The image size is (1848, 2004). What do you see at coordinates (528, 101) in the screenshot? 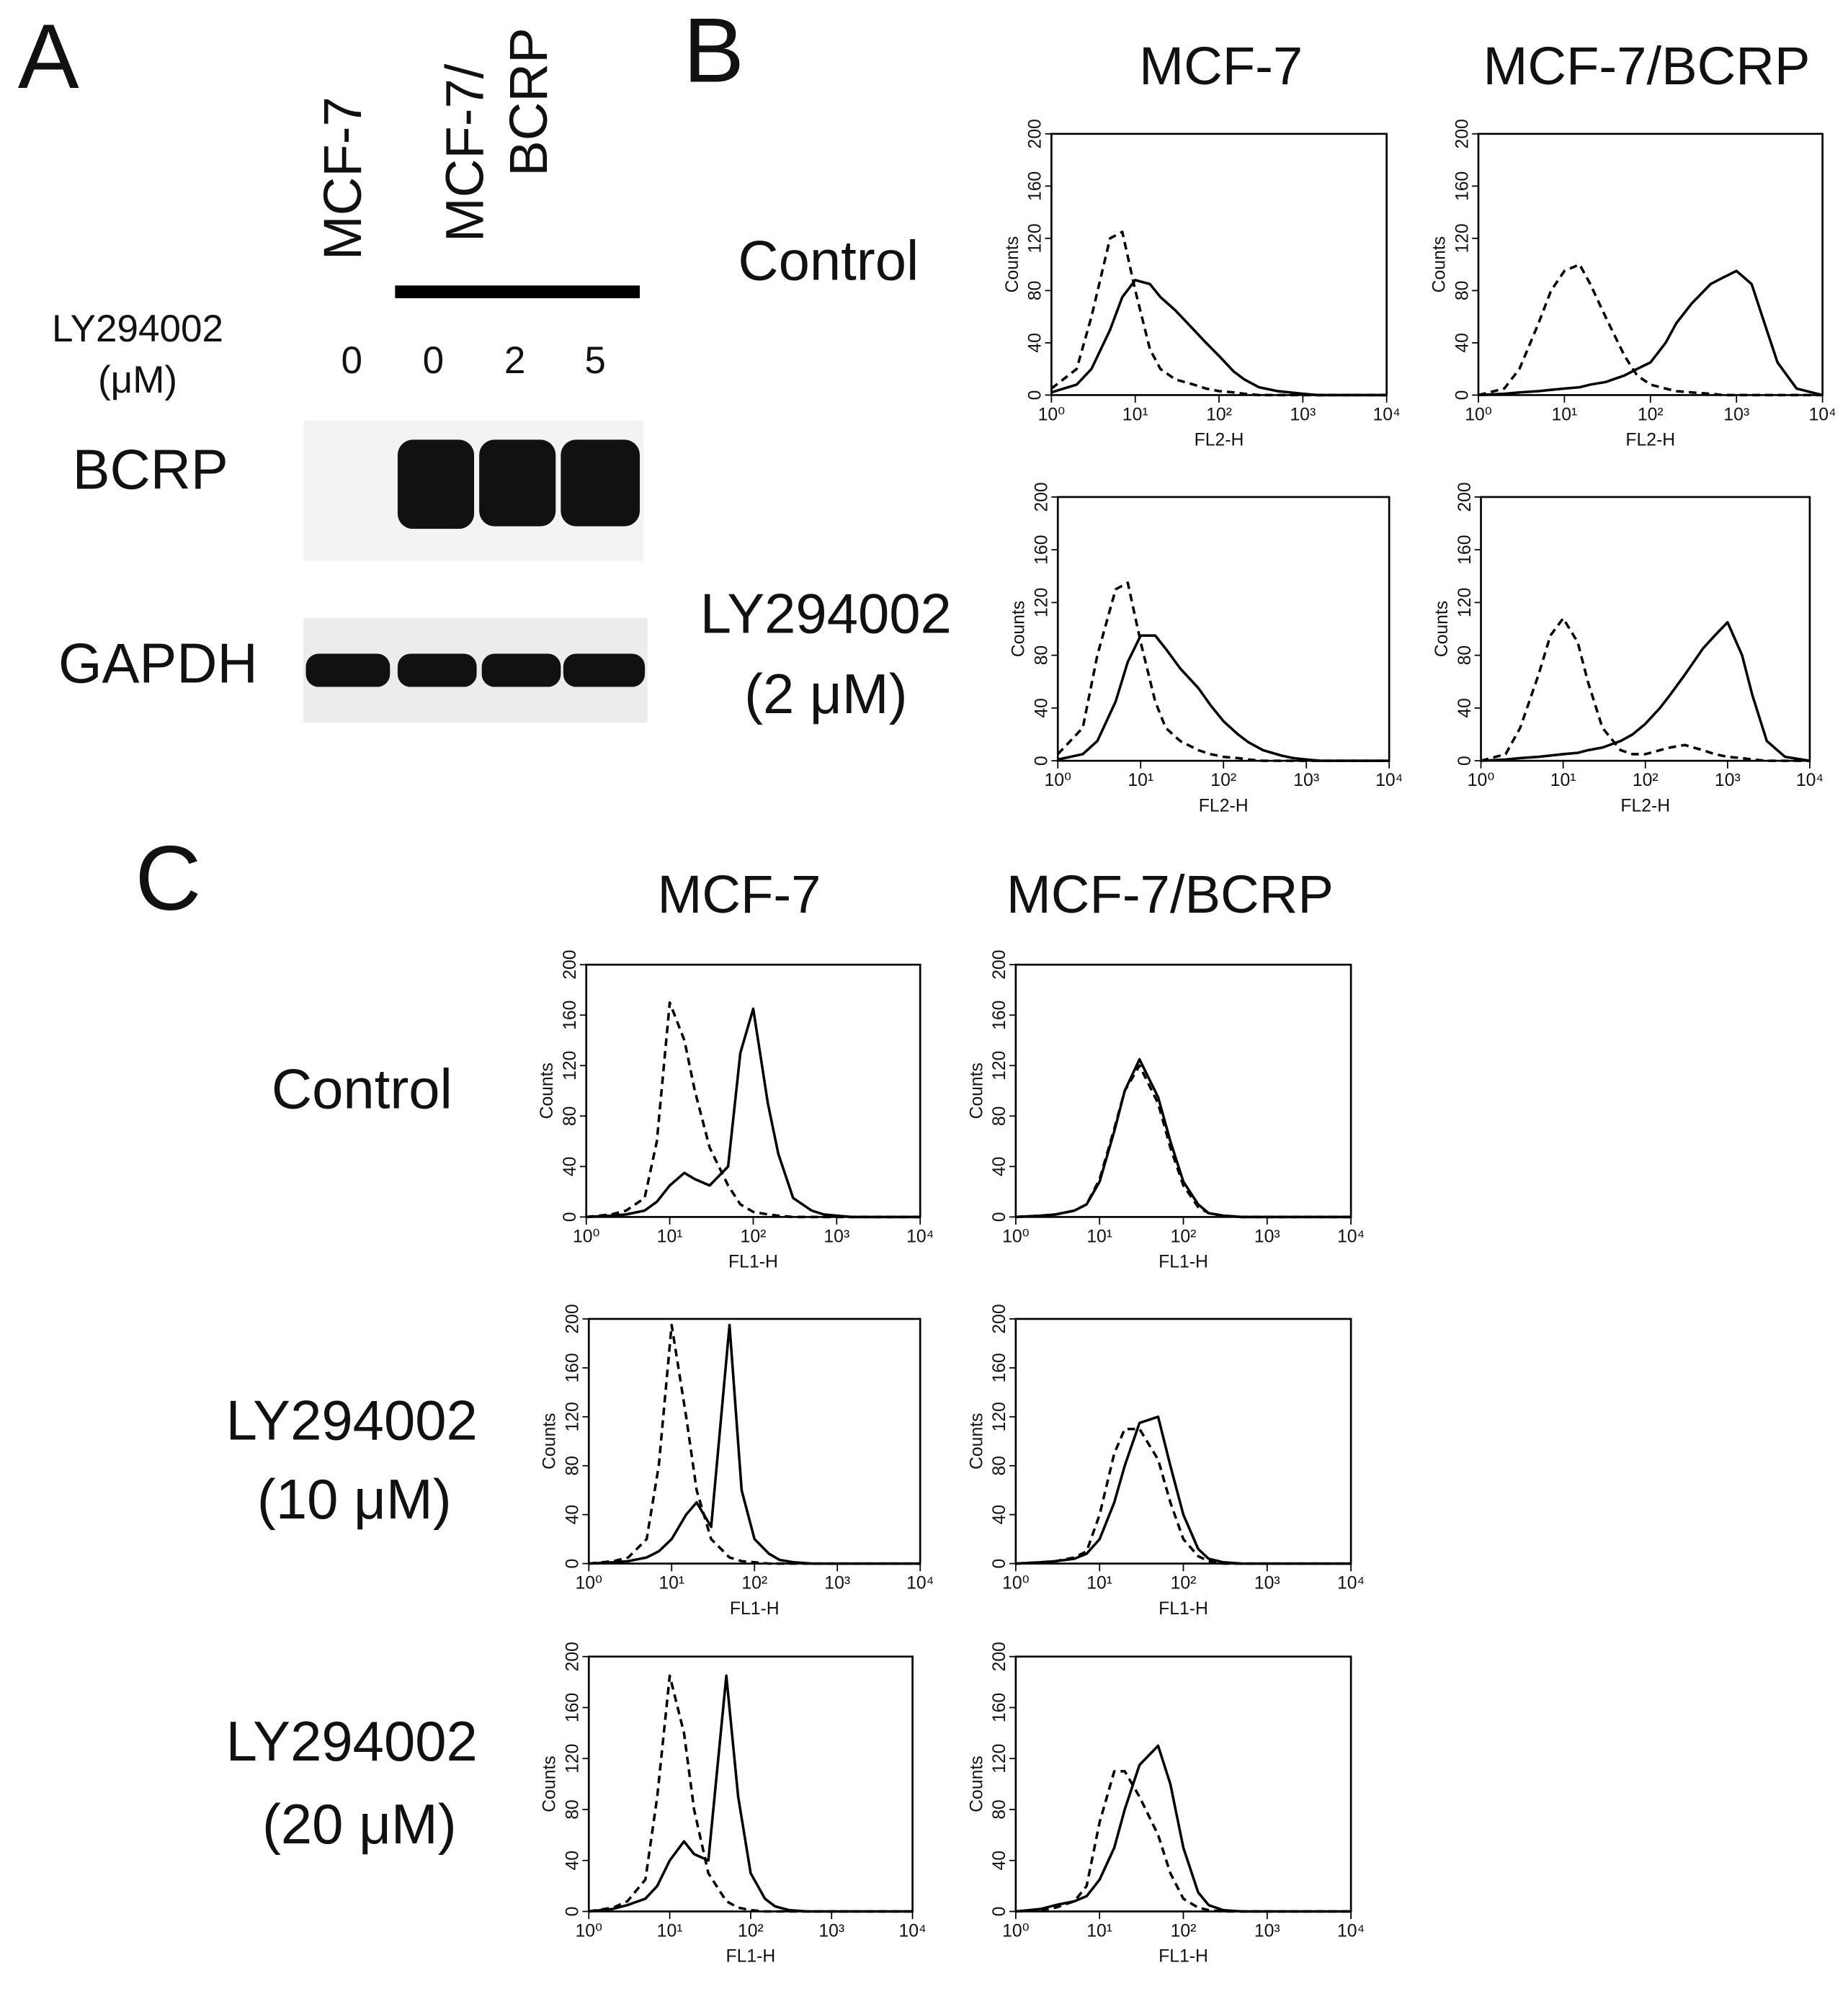
I see `blot-header: BCRP` at bounding box center [528, 101].